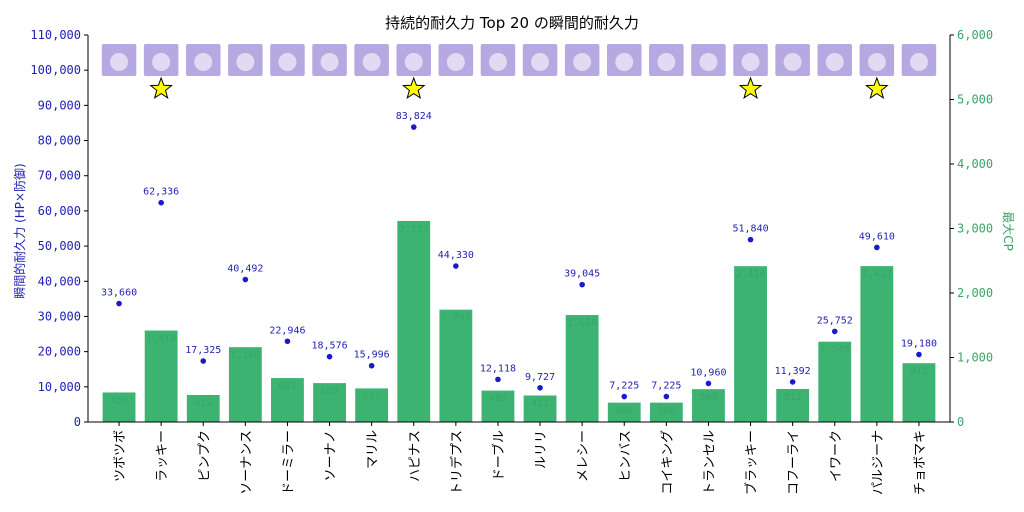 Image resolution: width=1024 pixels, height=512 pixels. What do you see at coordinates (793, 397) in the screenshot?
I see `bar-label-16: 512` at bounding box center [793, 397].